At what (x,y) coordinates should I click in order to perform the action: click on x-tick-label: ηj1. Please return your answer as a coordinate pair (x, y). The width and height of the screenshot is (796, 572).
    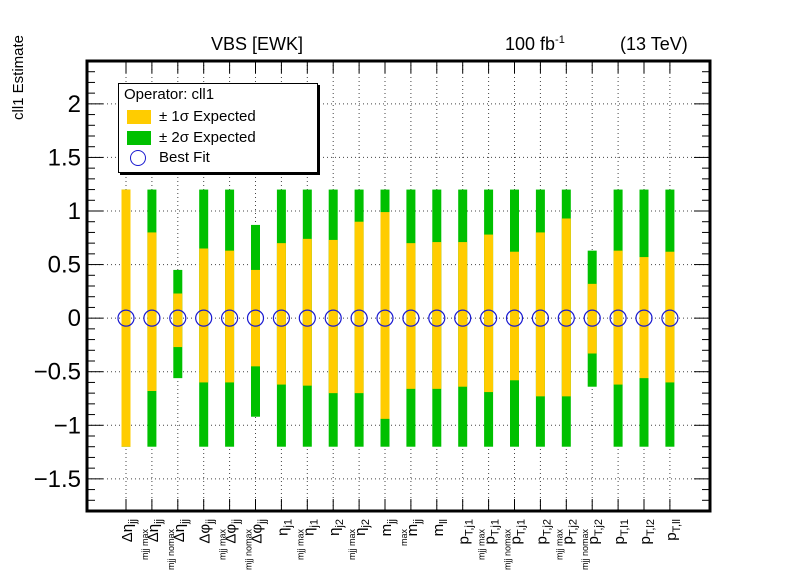
    Looking at the image, I should click on (284, 527).